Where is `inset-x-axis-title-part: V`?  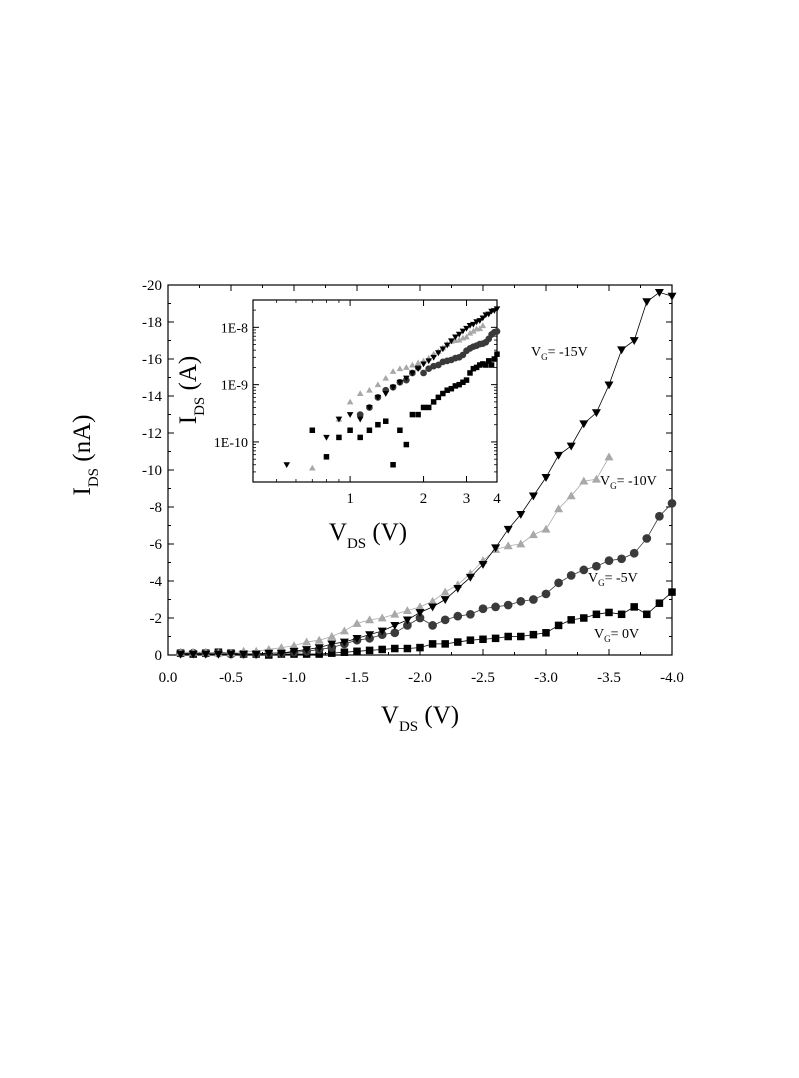
inset-x-axis-title-part: V is located at coordinates (338, 532).